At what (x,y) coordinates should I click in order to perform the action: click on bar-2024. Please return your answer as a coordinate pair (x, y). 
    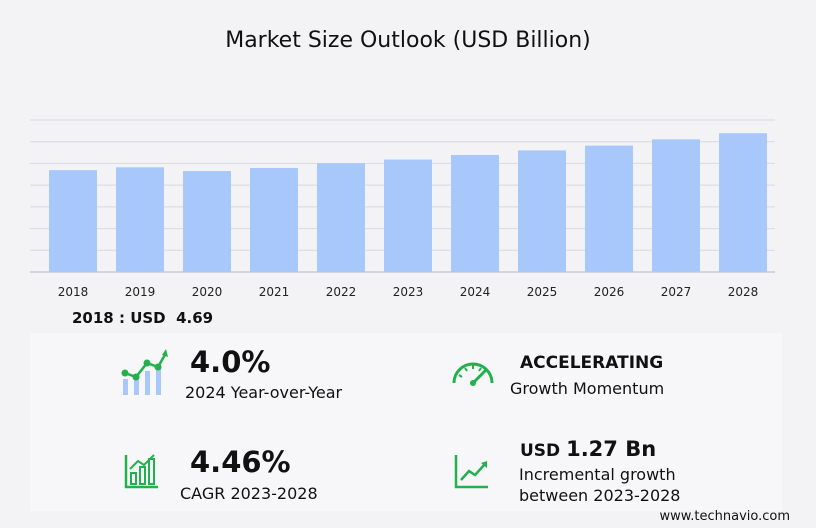
    Looking at the image, I should click on (475, 213).